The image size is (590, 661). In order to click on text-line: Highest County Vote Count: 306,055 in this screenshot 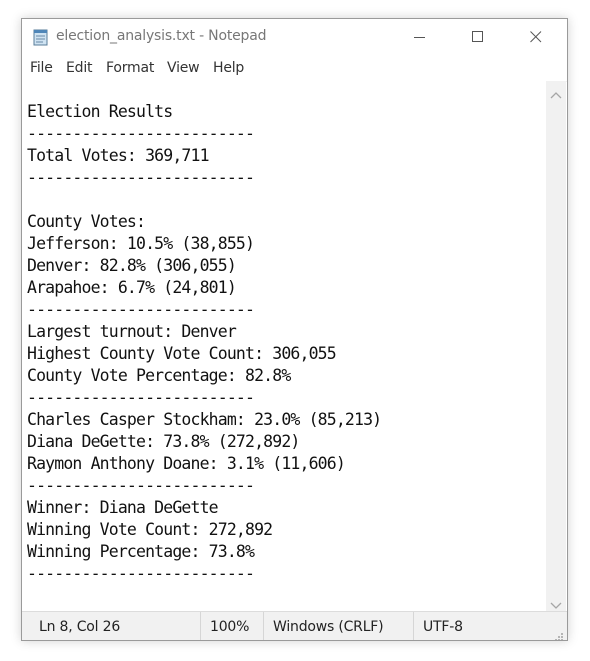, I will do `click(182, 353)`.